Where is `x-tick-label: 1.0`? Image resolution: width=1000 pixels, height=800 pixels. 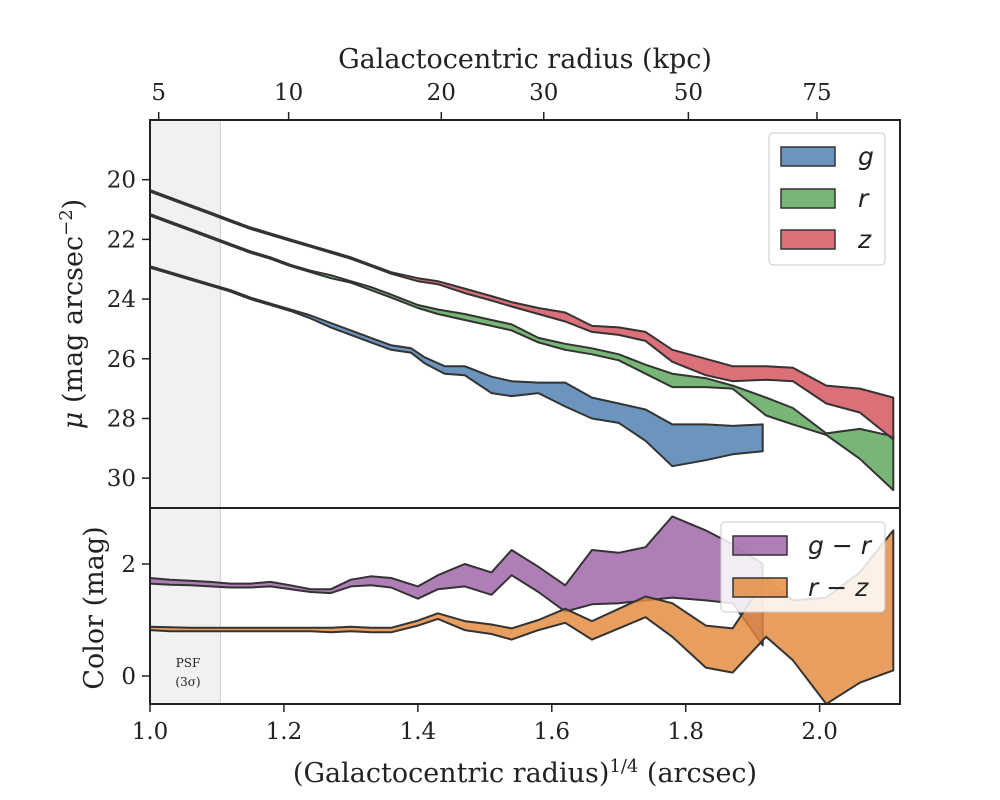 x-tick-label: 1.0 is located at coordinates (150, 732).